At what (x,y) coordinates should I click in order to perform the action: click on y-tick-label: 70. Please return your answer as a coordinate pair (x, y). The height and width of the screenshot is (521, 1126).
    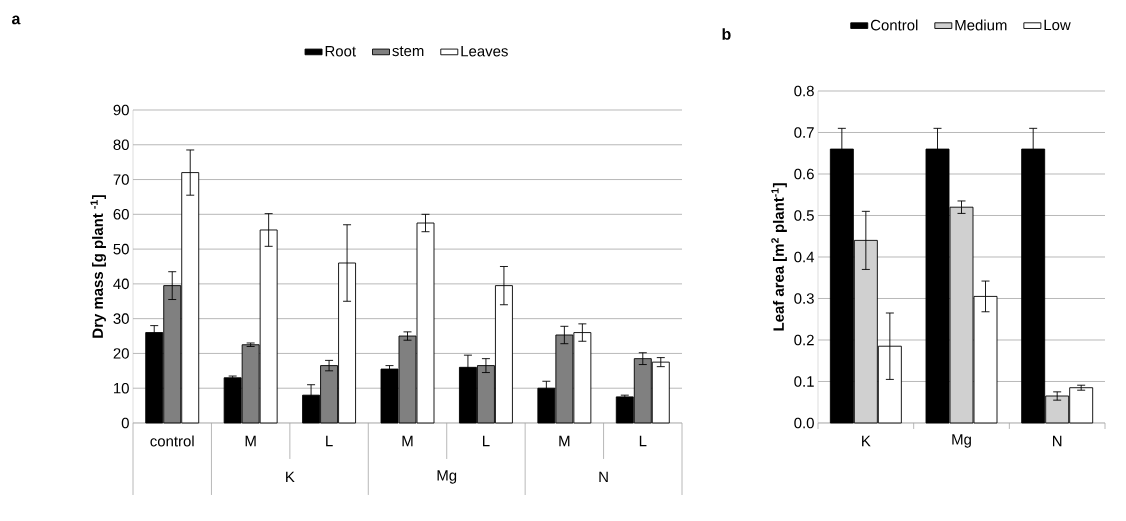
    Looking at the image, I should click on (121, 179).